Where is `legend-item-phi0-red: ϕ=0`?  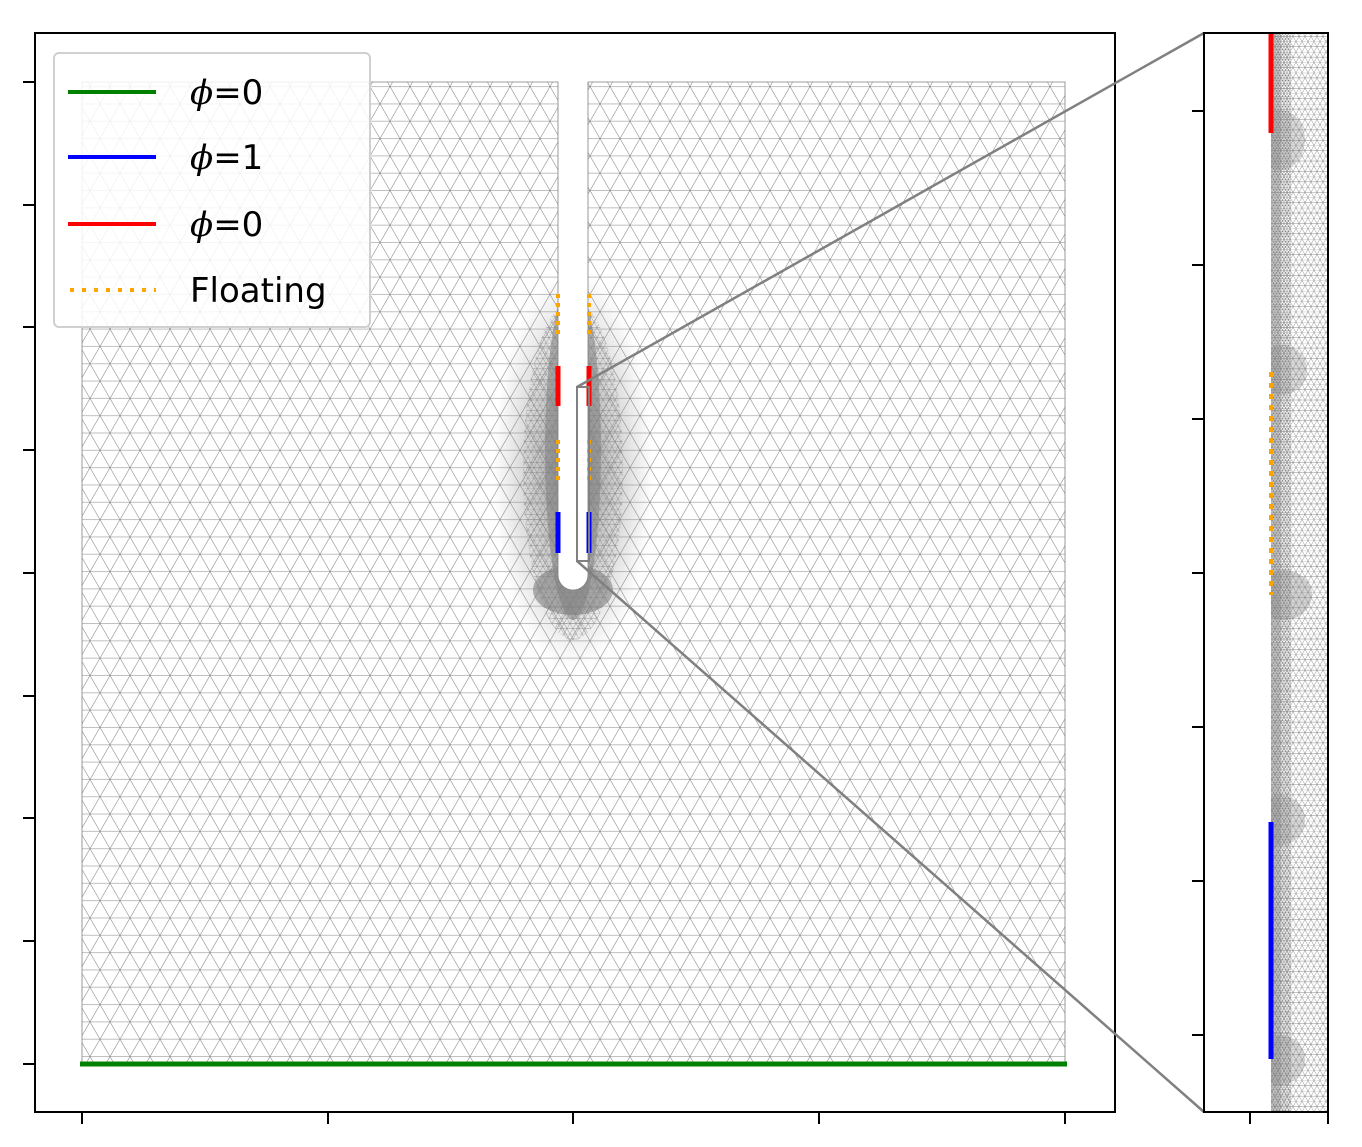
legend-item-phi0-red: ϕ=0 is located at coordinates (165, 225).